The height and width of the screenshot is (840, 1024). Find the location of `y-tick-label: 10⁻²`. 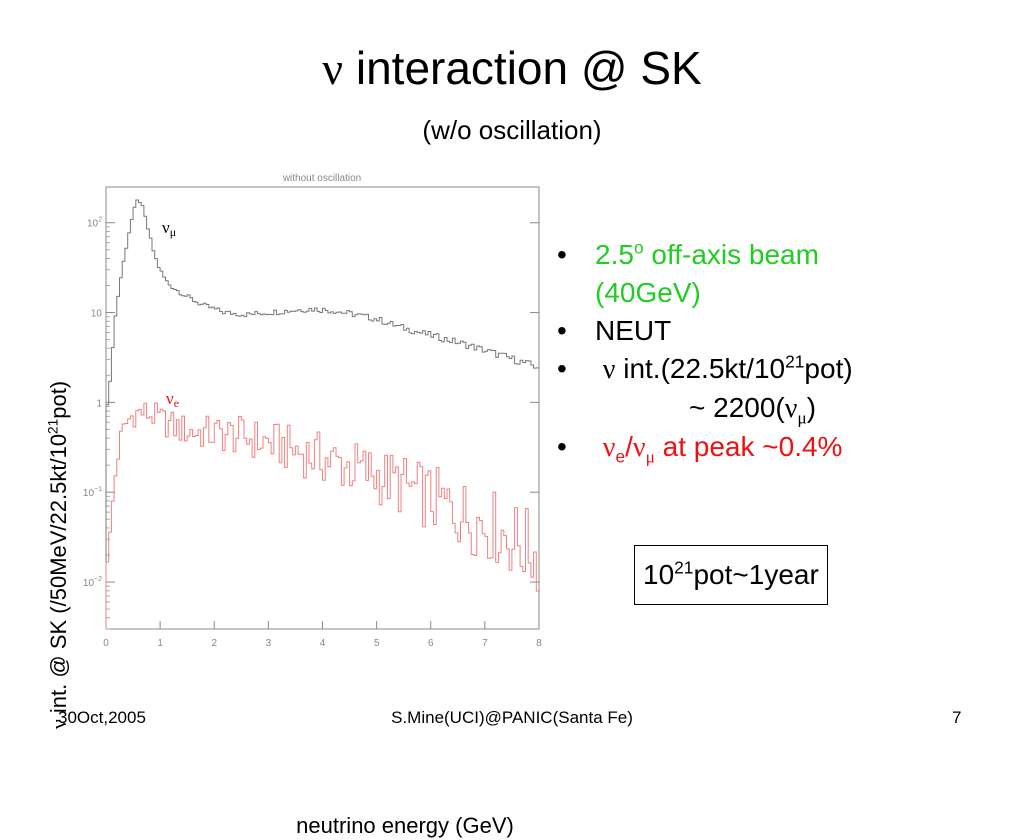

y-tick-label: 10⁻² is located at coordinates (92, 582).